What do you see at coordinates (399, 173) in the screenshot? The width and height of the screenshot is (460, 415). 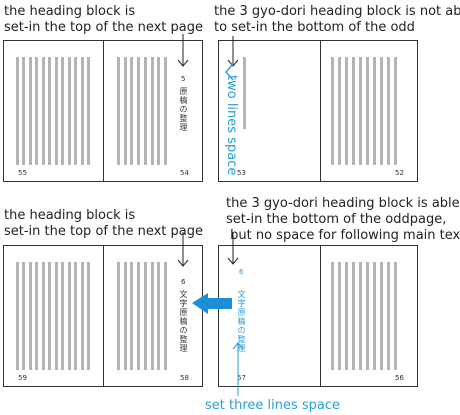 I see `page-number-right: 52` at bounding box center [399, 173].